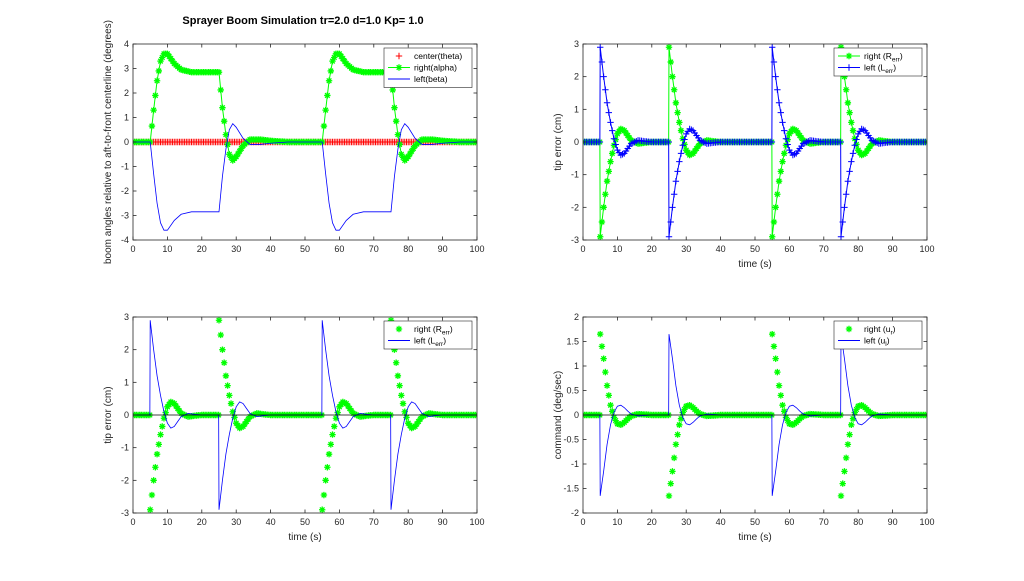 Image resolution: width=1024 pixels, height=581 pixels. I want to click on x-tick-label: 80, so click(858, 249).